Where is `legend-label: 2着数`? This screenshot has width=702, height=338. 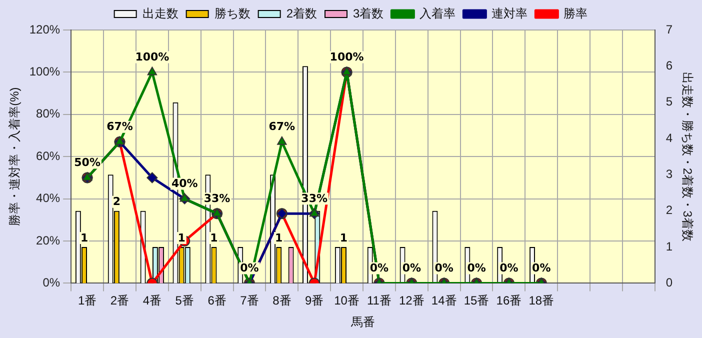
legend-label: 2着数 is located at coordinates (302, 13).